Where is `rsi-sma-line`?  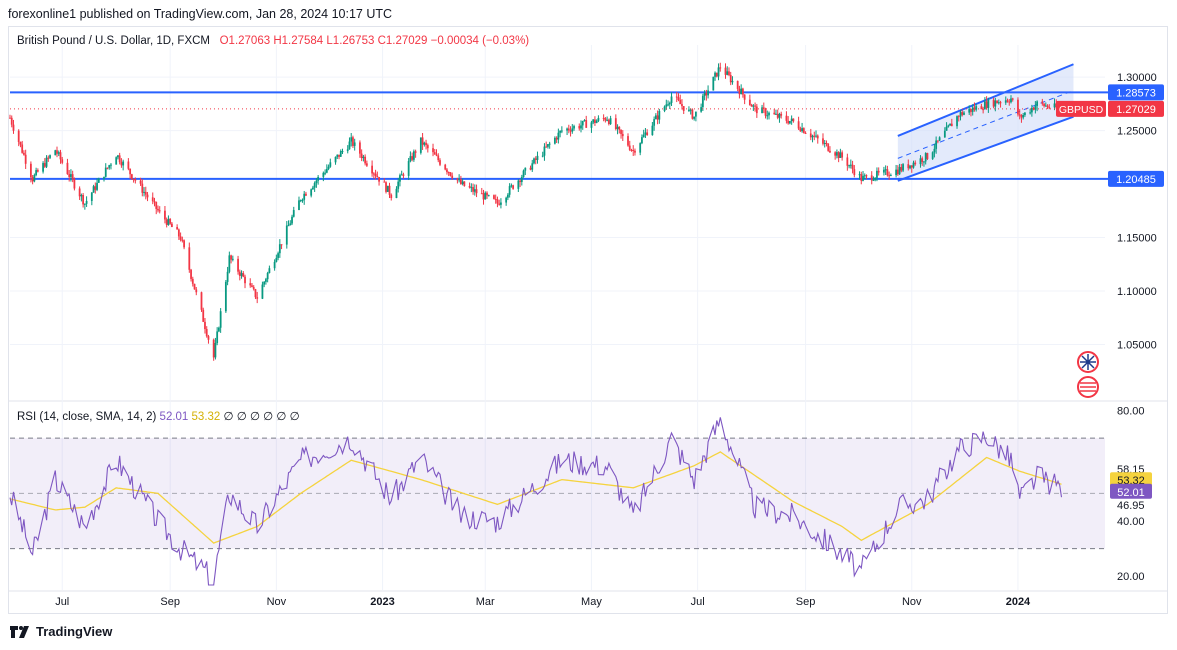
rsi-sma-line is located at coordinates (535, 497).